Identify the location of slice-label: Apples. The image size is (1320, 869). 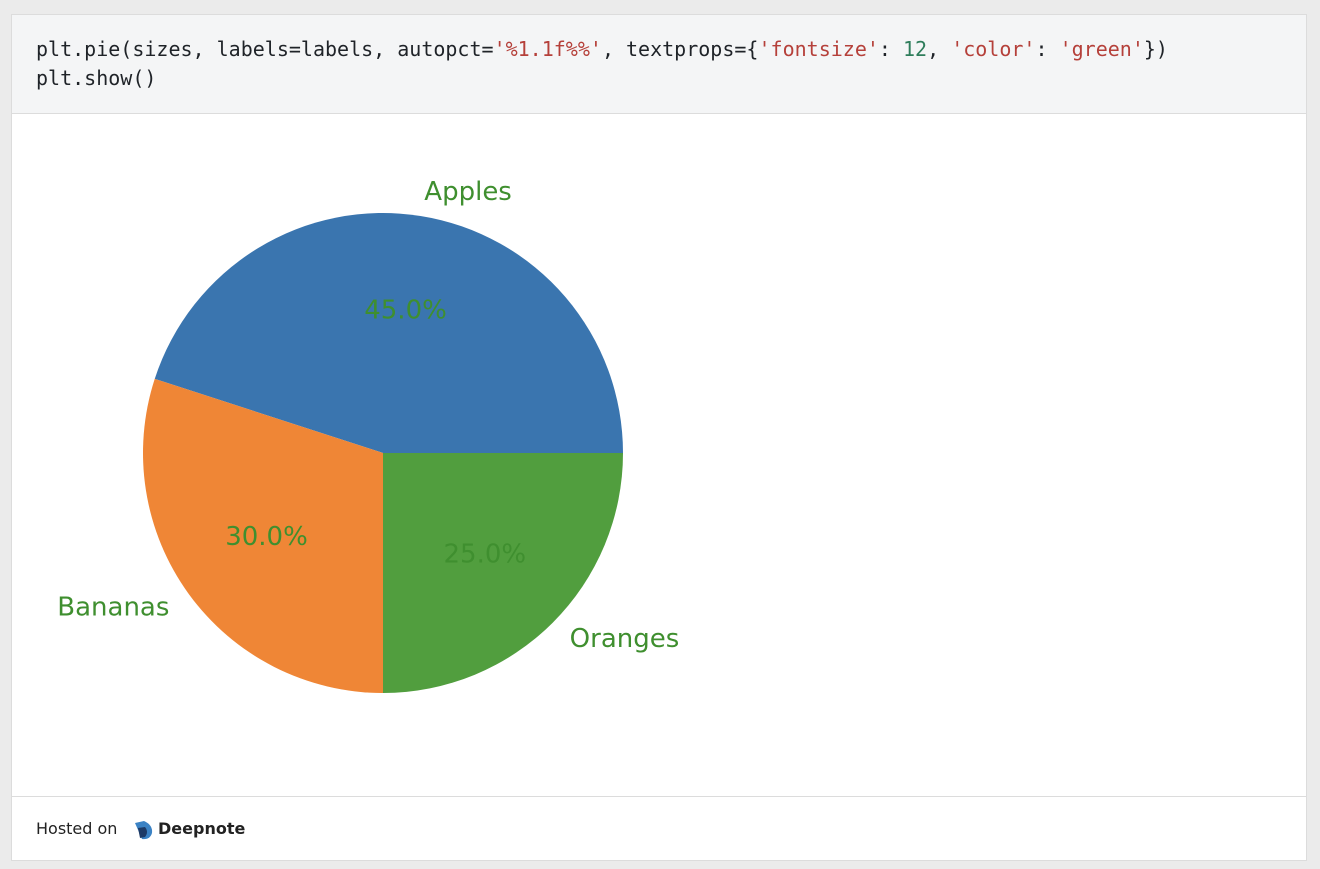
(468, 192).